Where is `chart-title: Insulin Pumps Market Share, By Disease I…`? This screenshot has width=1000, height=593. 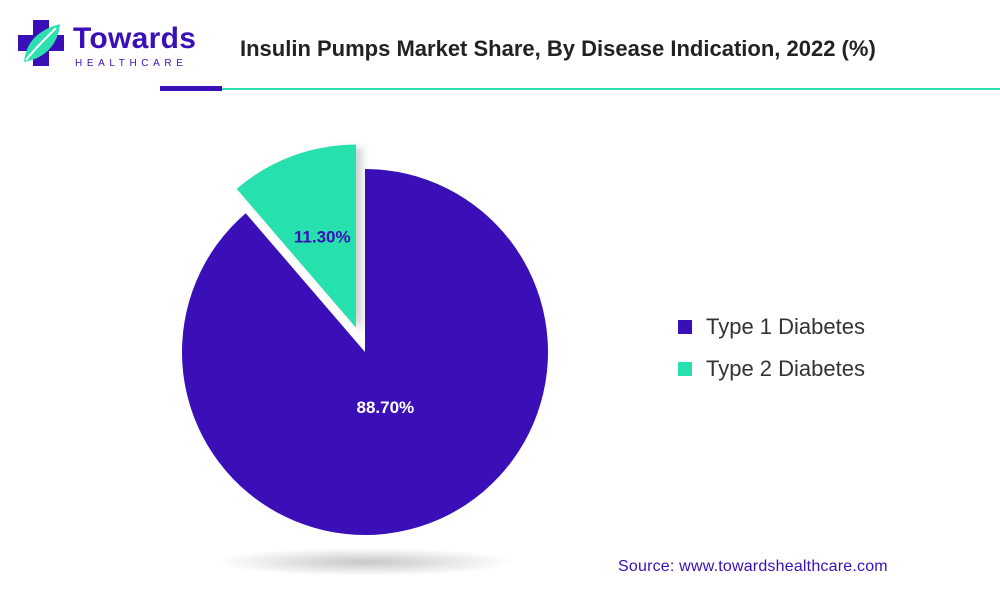
chart-title: Insulin Pumps Market Share, By Disease I… is located at coordinates (558, 48).